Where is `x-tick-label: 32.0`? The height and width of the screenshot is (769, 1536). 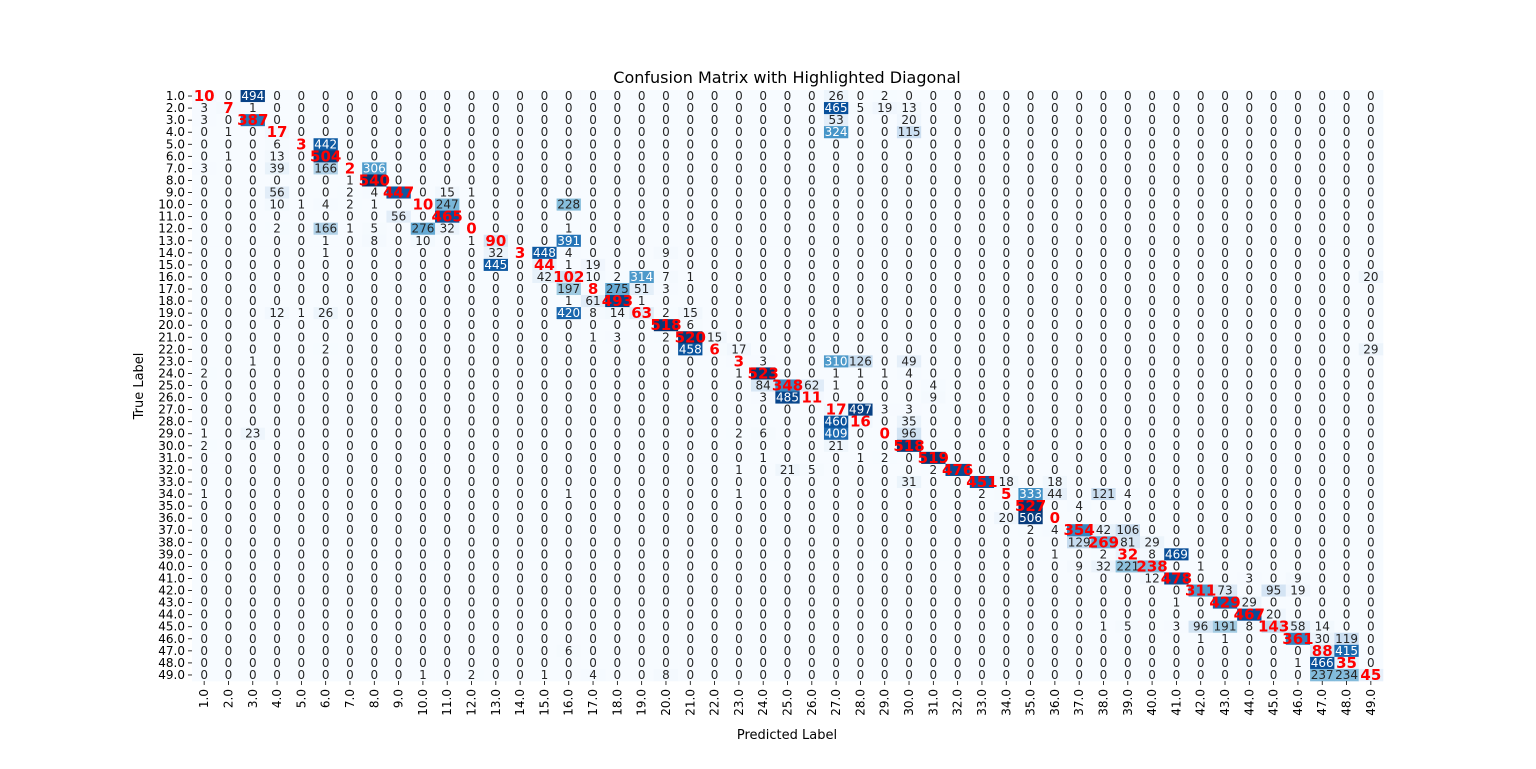
x-tick-label: 32.0 is located at coordinates (958, 702).